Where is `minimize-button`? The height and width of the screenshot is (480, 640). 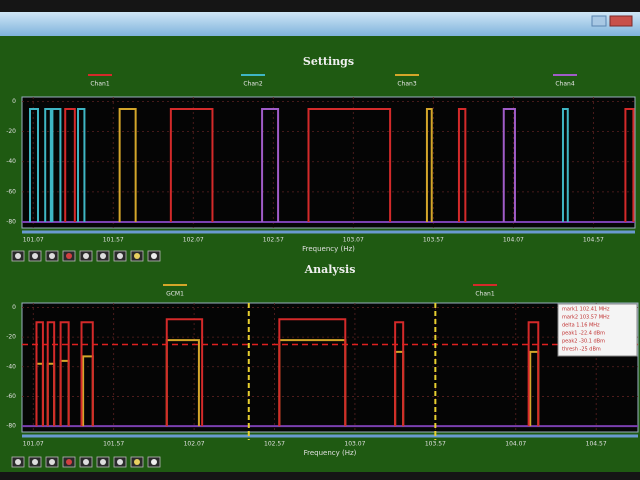 minimize-button is located at coordinates (599, 21).